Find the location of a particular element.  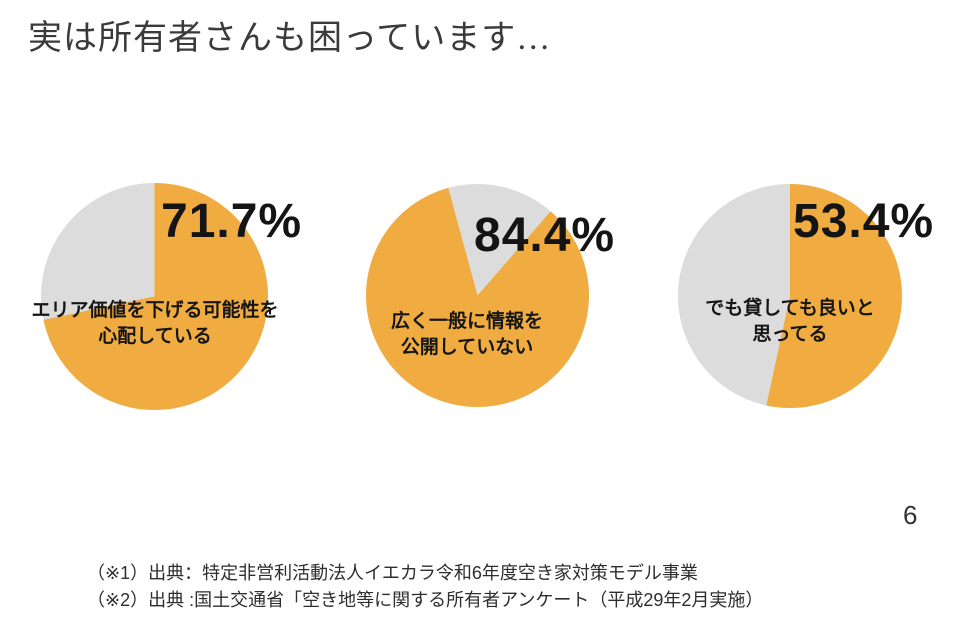

pie-caption-2: 広く一般に情報を 公開していない is located at coordinates (467, 335).